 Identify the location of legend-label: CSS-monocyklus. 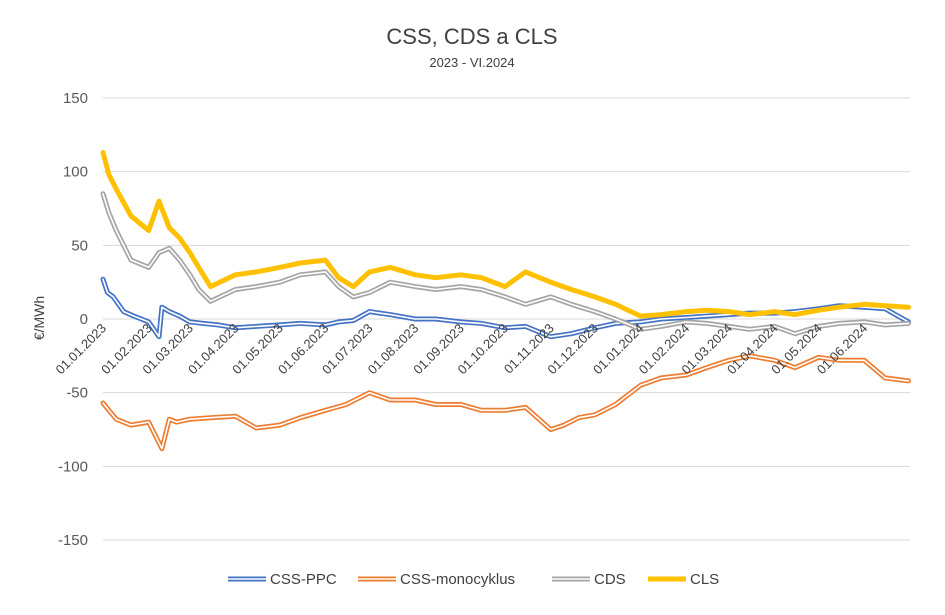
(457, 579).